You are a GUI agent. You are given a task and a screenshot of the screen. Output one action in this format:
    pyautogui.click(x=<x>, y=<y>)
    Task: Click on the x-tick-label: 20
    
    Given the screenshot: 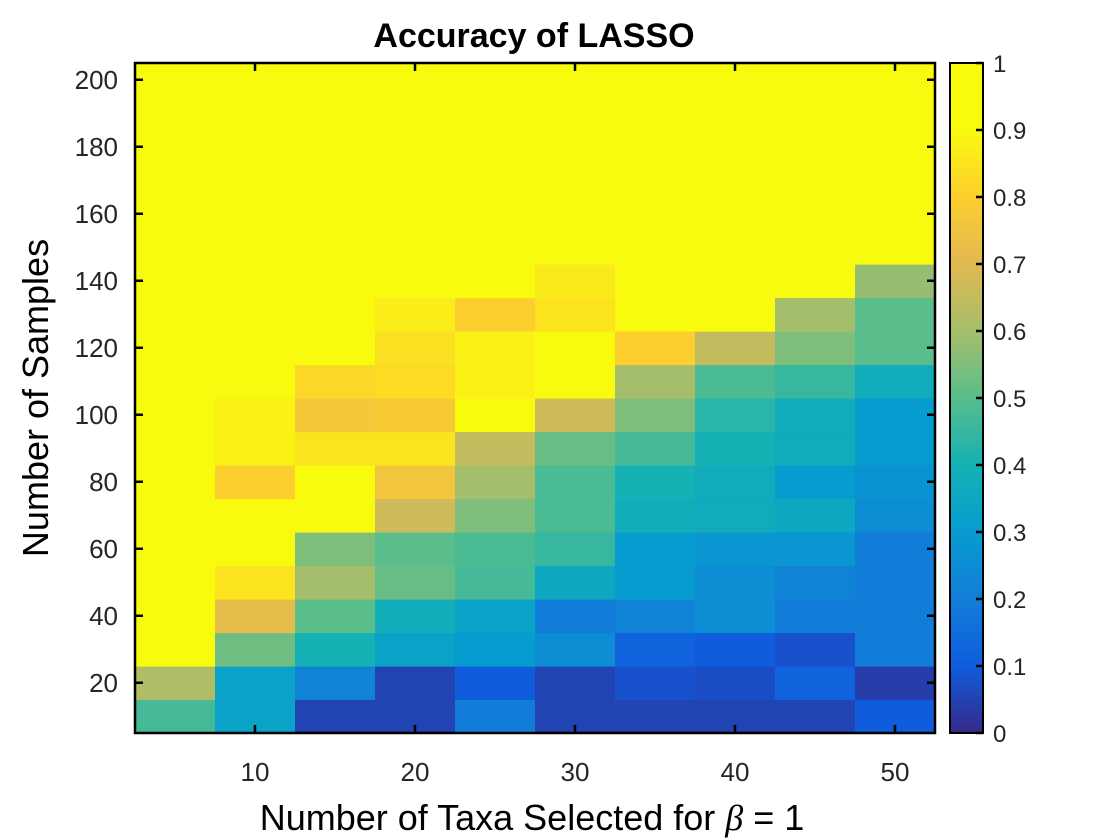 What is the action you would take?
    pyautogui.click(x=415, y=772)
    